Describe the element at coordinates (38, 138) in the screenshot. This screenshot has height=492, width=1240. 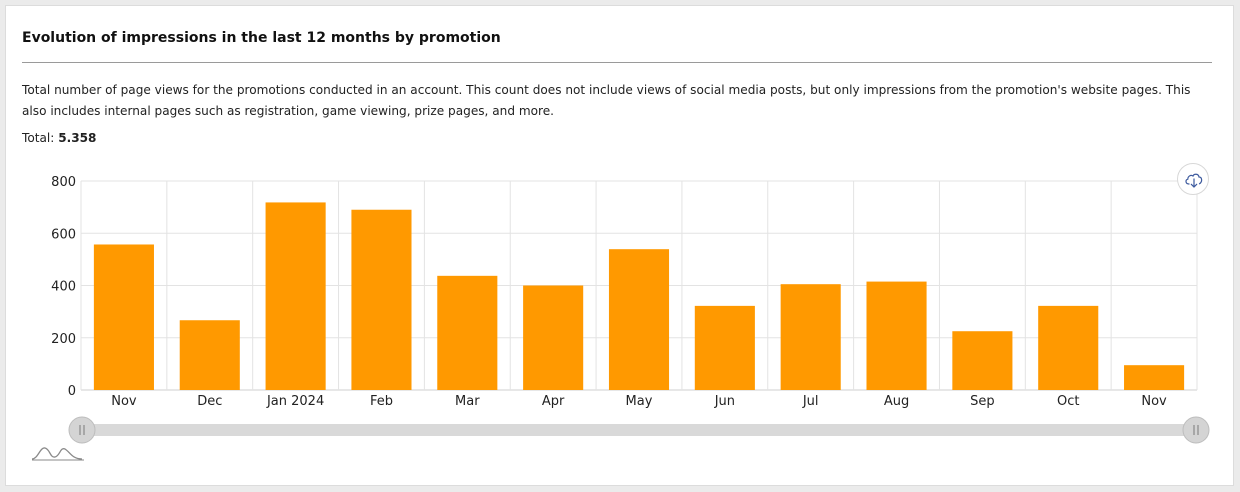
I see `total-label: Total:` at that location.